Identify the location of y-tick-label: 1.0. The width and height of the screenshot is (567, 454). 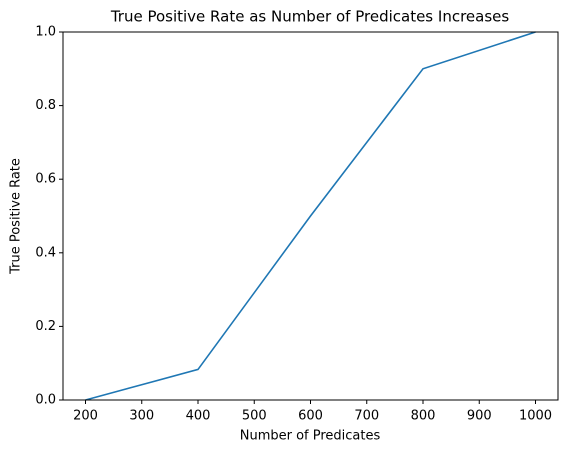
(45, 32).